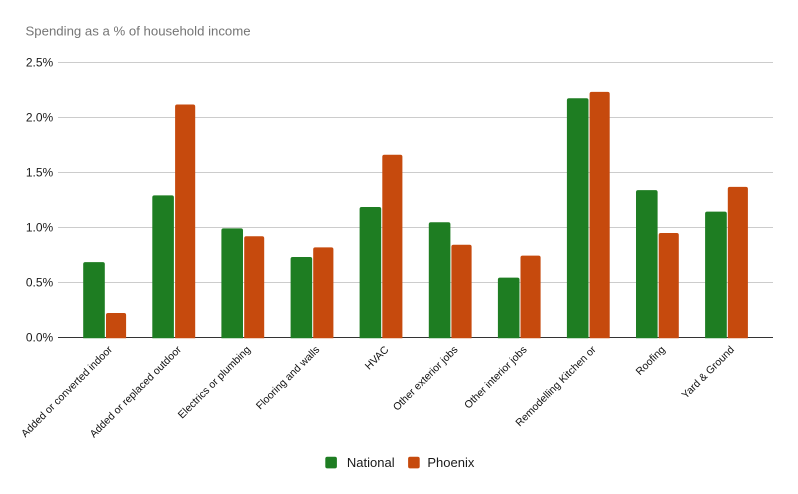 The width and height of the screenshot is (798, 494). Describe the element at coordinates (40, 118) in the screenshot. I see `svg-text: 2.0%` at that location.